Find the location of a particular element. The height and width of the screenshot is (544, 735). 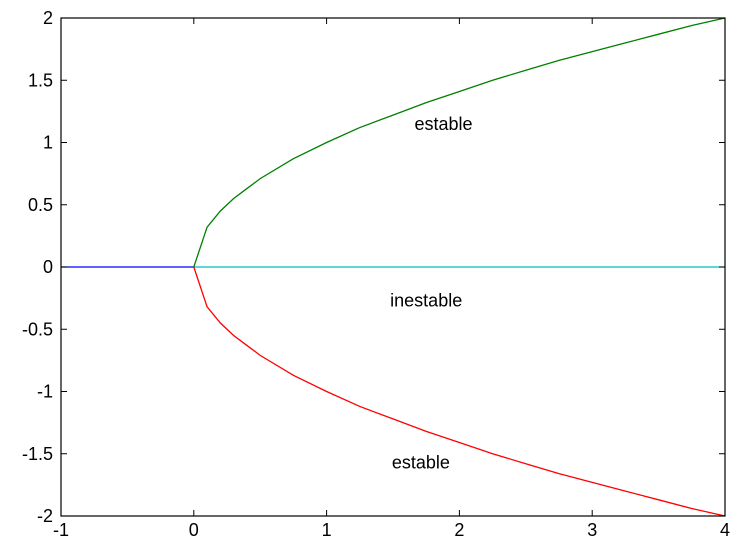

y-tick-label: -2 is located at coordinates (45, 516).